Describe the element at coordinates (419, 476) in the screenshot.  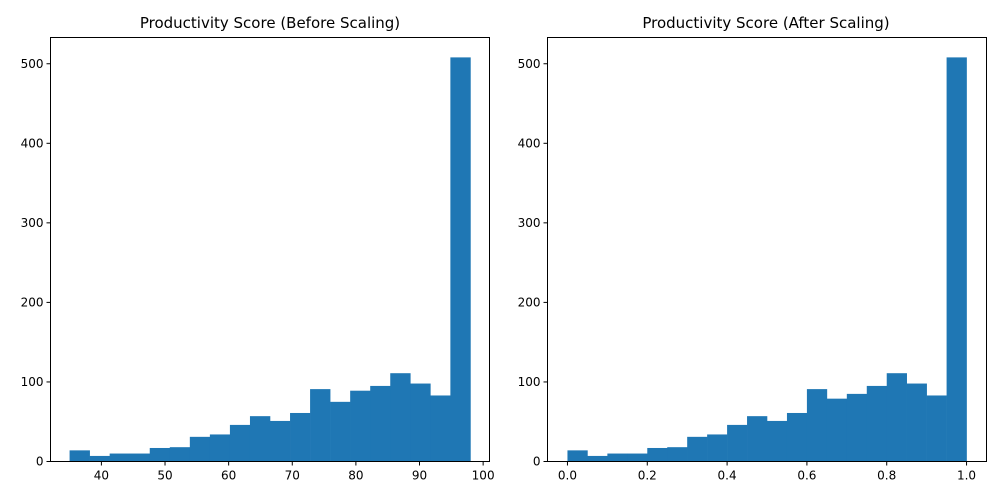
I see `x-tick-label: 90` at that location.